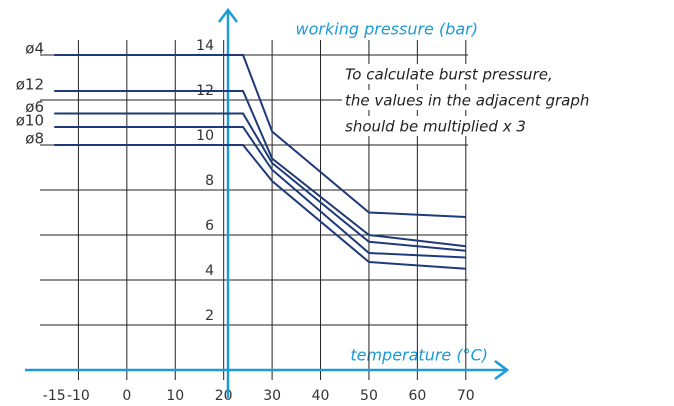  Describe the element at coordinates (30, 85) in the screenshot. I see `series-label: ø12` at that location.